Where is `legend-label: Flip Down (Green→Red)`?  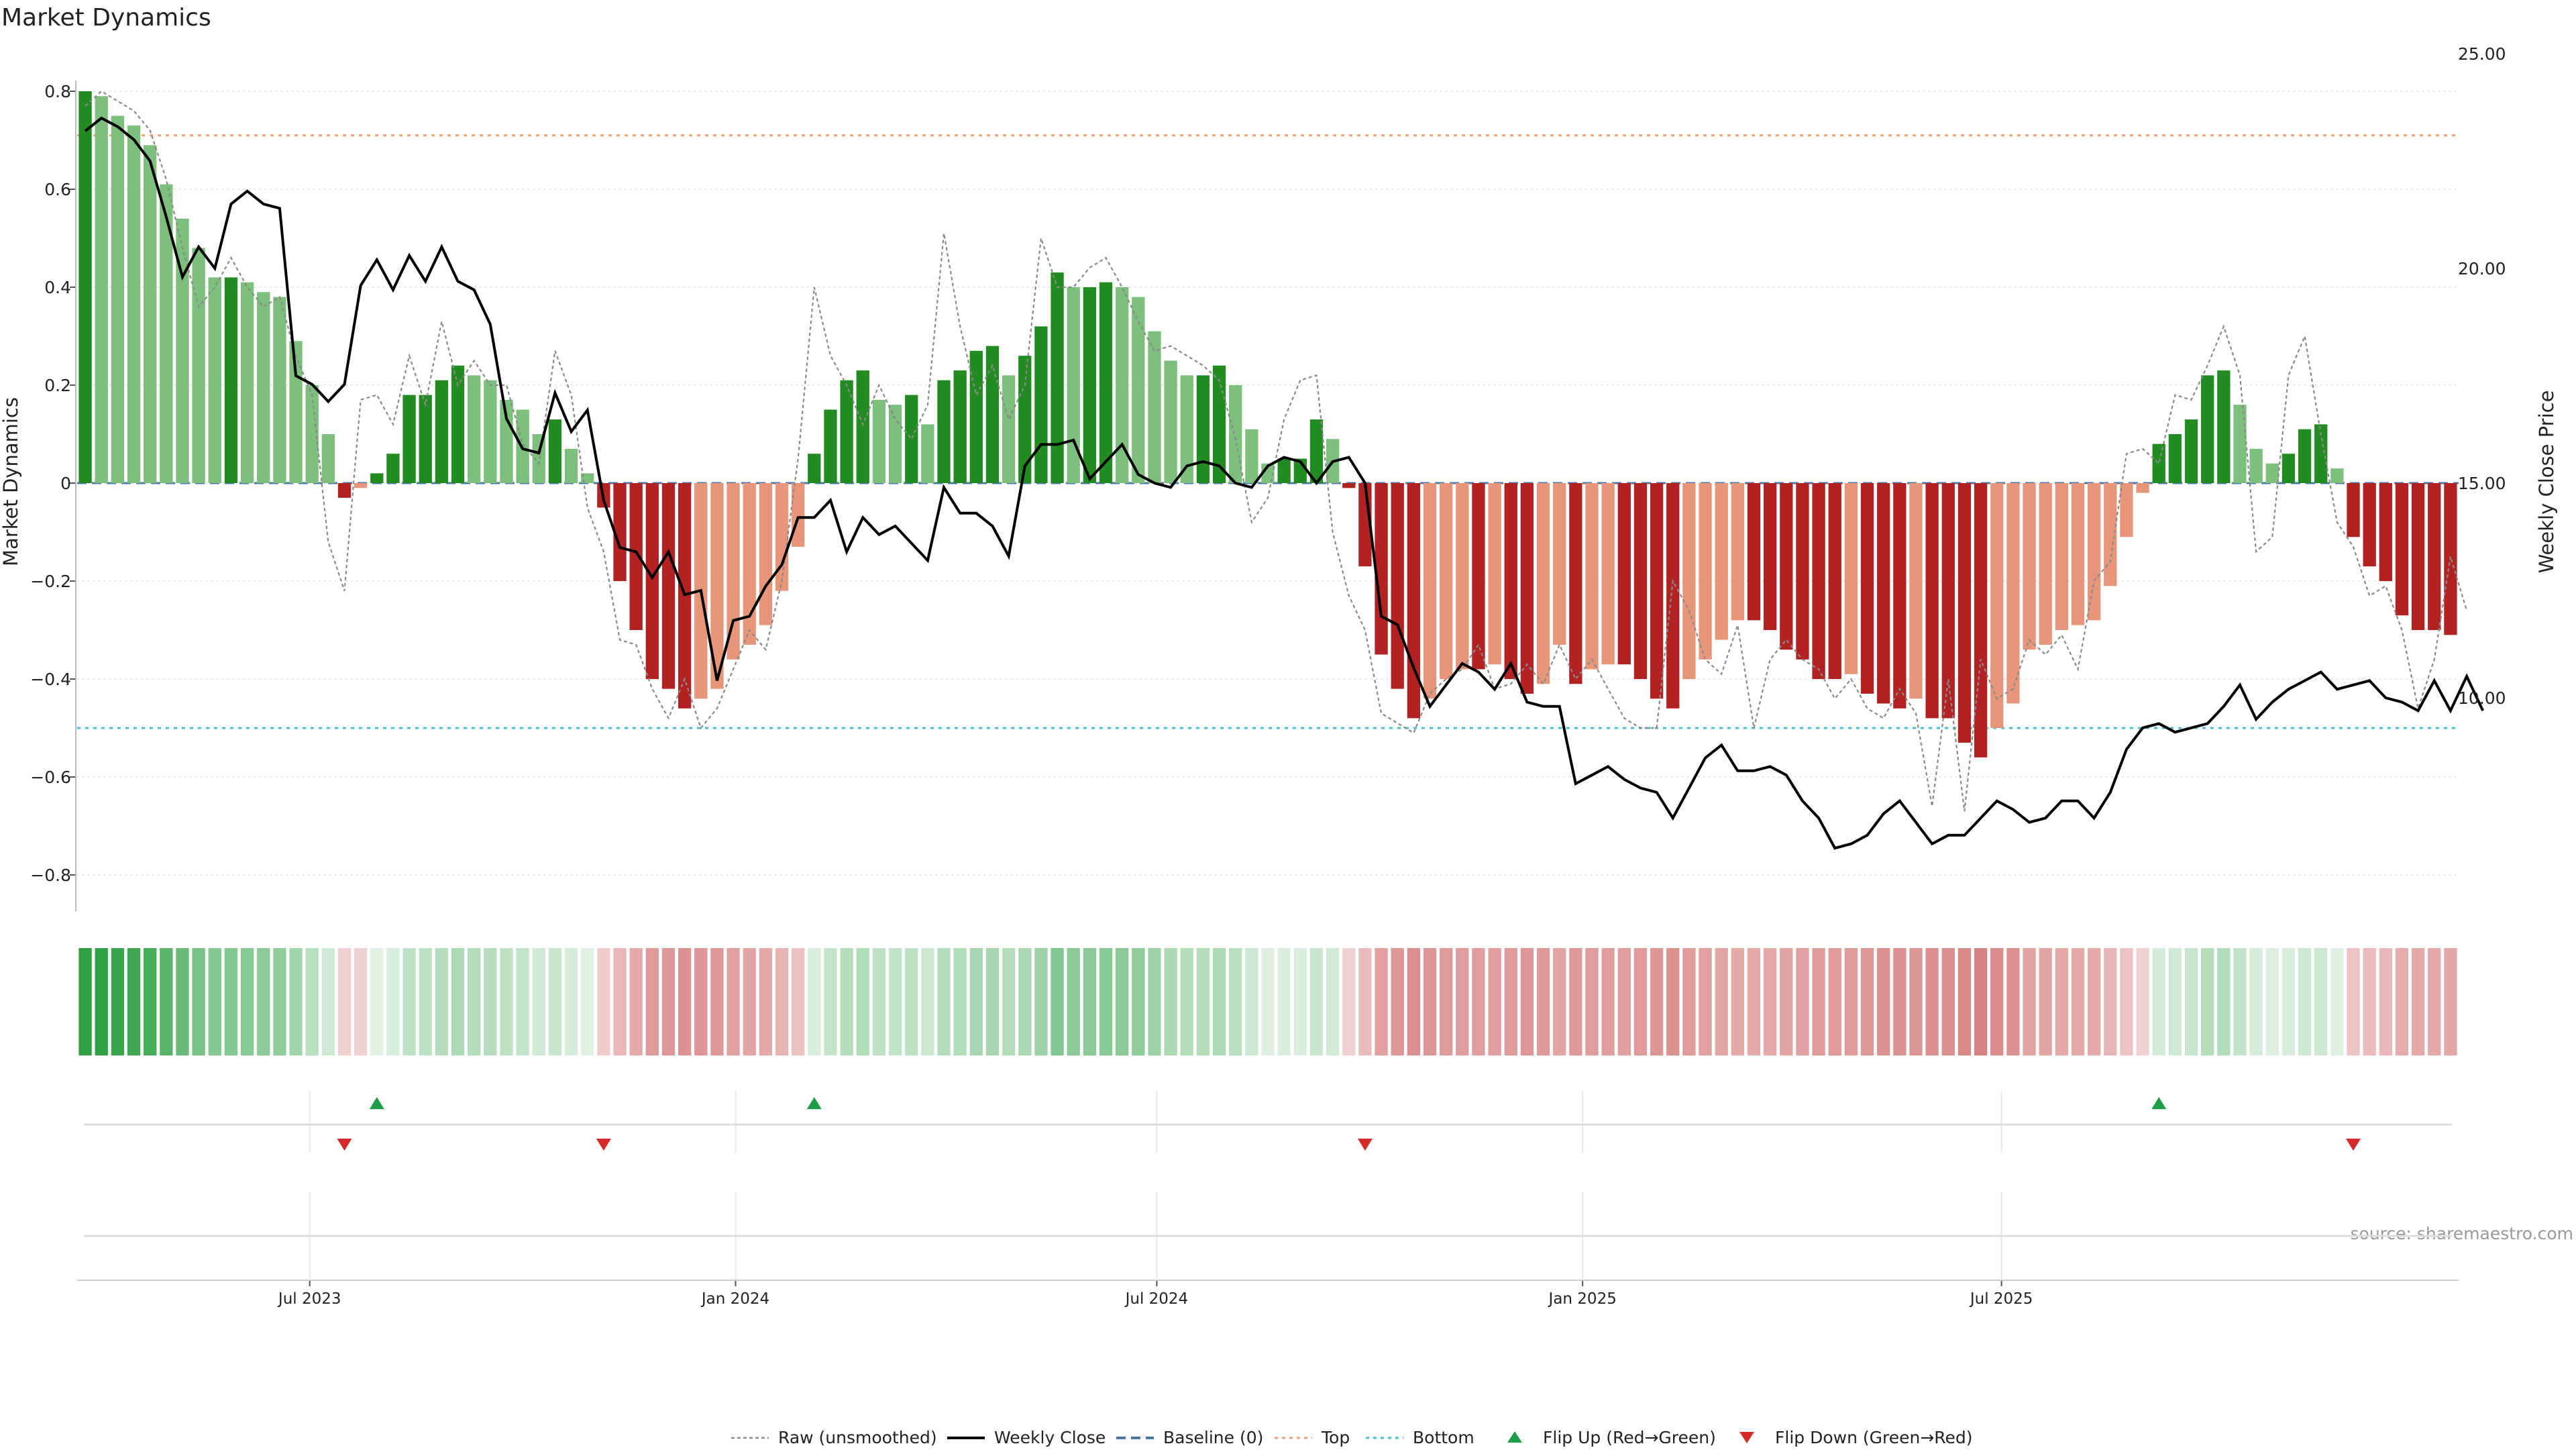
legend-label: Flip Down (Green→Red) is located at coordinates (1874, 1438).